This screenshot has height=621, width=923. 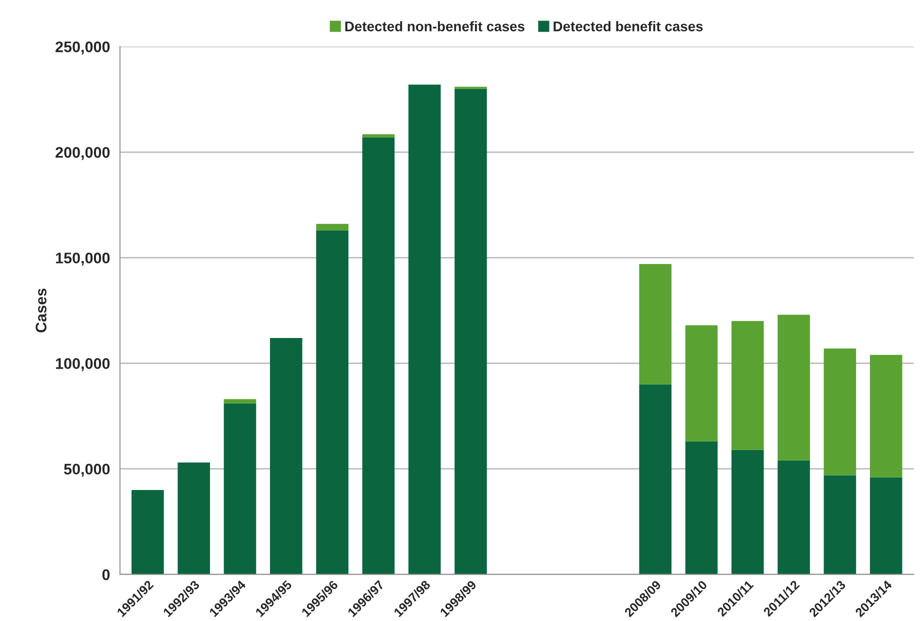 I want to click on legend-label: Detected benefit cases, so click(x=628, y=26).